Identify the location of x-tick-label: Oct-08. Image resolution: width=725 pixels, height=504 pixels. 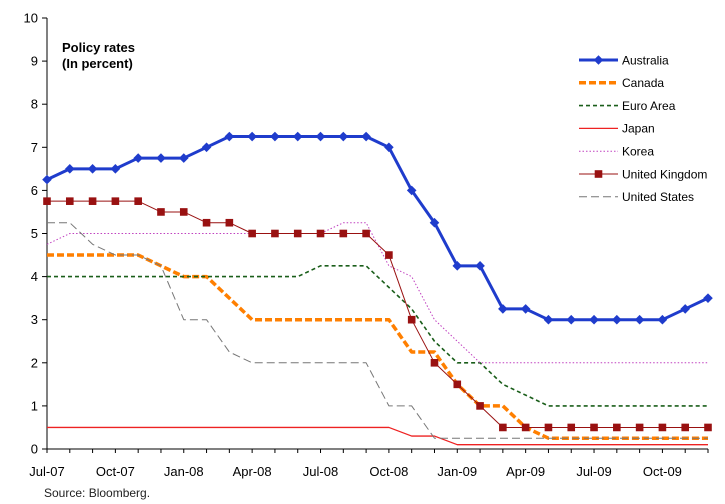
(388, 471).